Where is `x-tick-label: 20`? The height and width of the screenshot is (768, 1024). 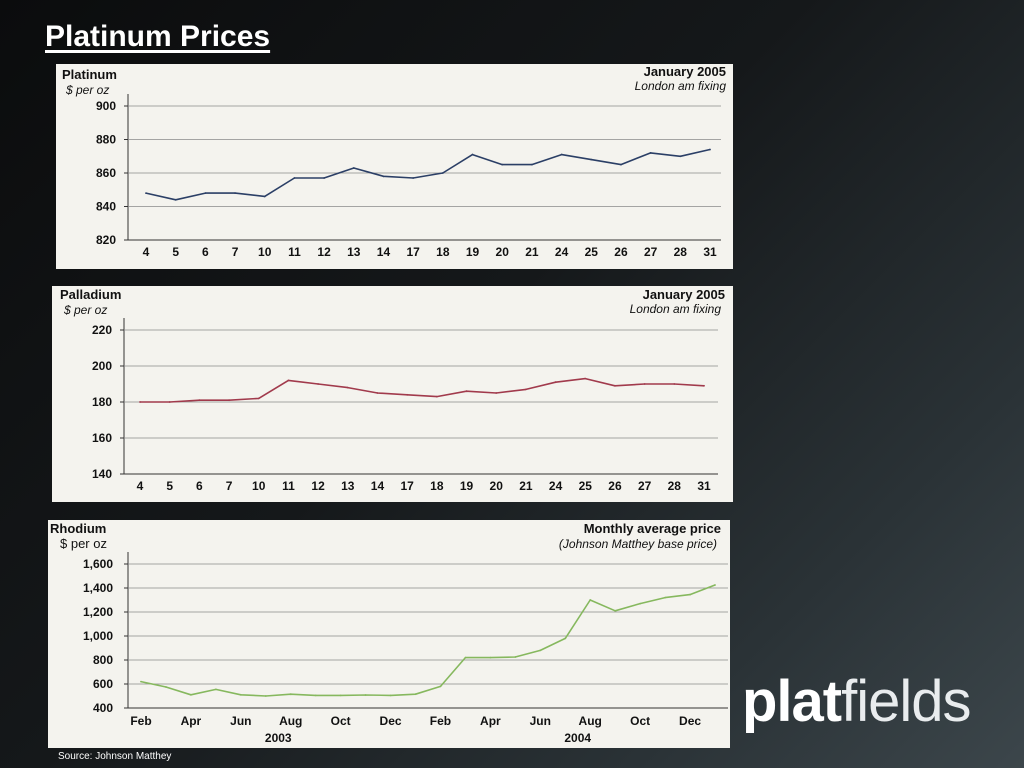 x-tick-label: 20 is located at coordinates (503, 252).